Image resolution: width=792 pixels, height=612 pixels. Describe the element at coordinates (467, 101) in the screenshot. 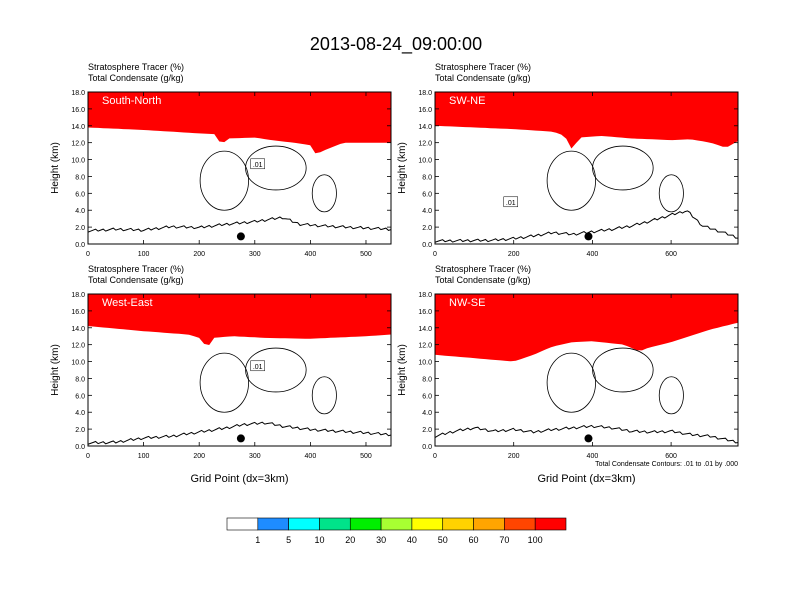

I see `panel-label: SW-NE` at that location.